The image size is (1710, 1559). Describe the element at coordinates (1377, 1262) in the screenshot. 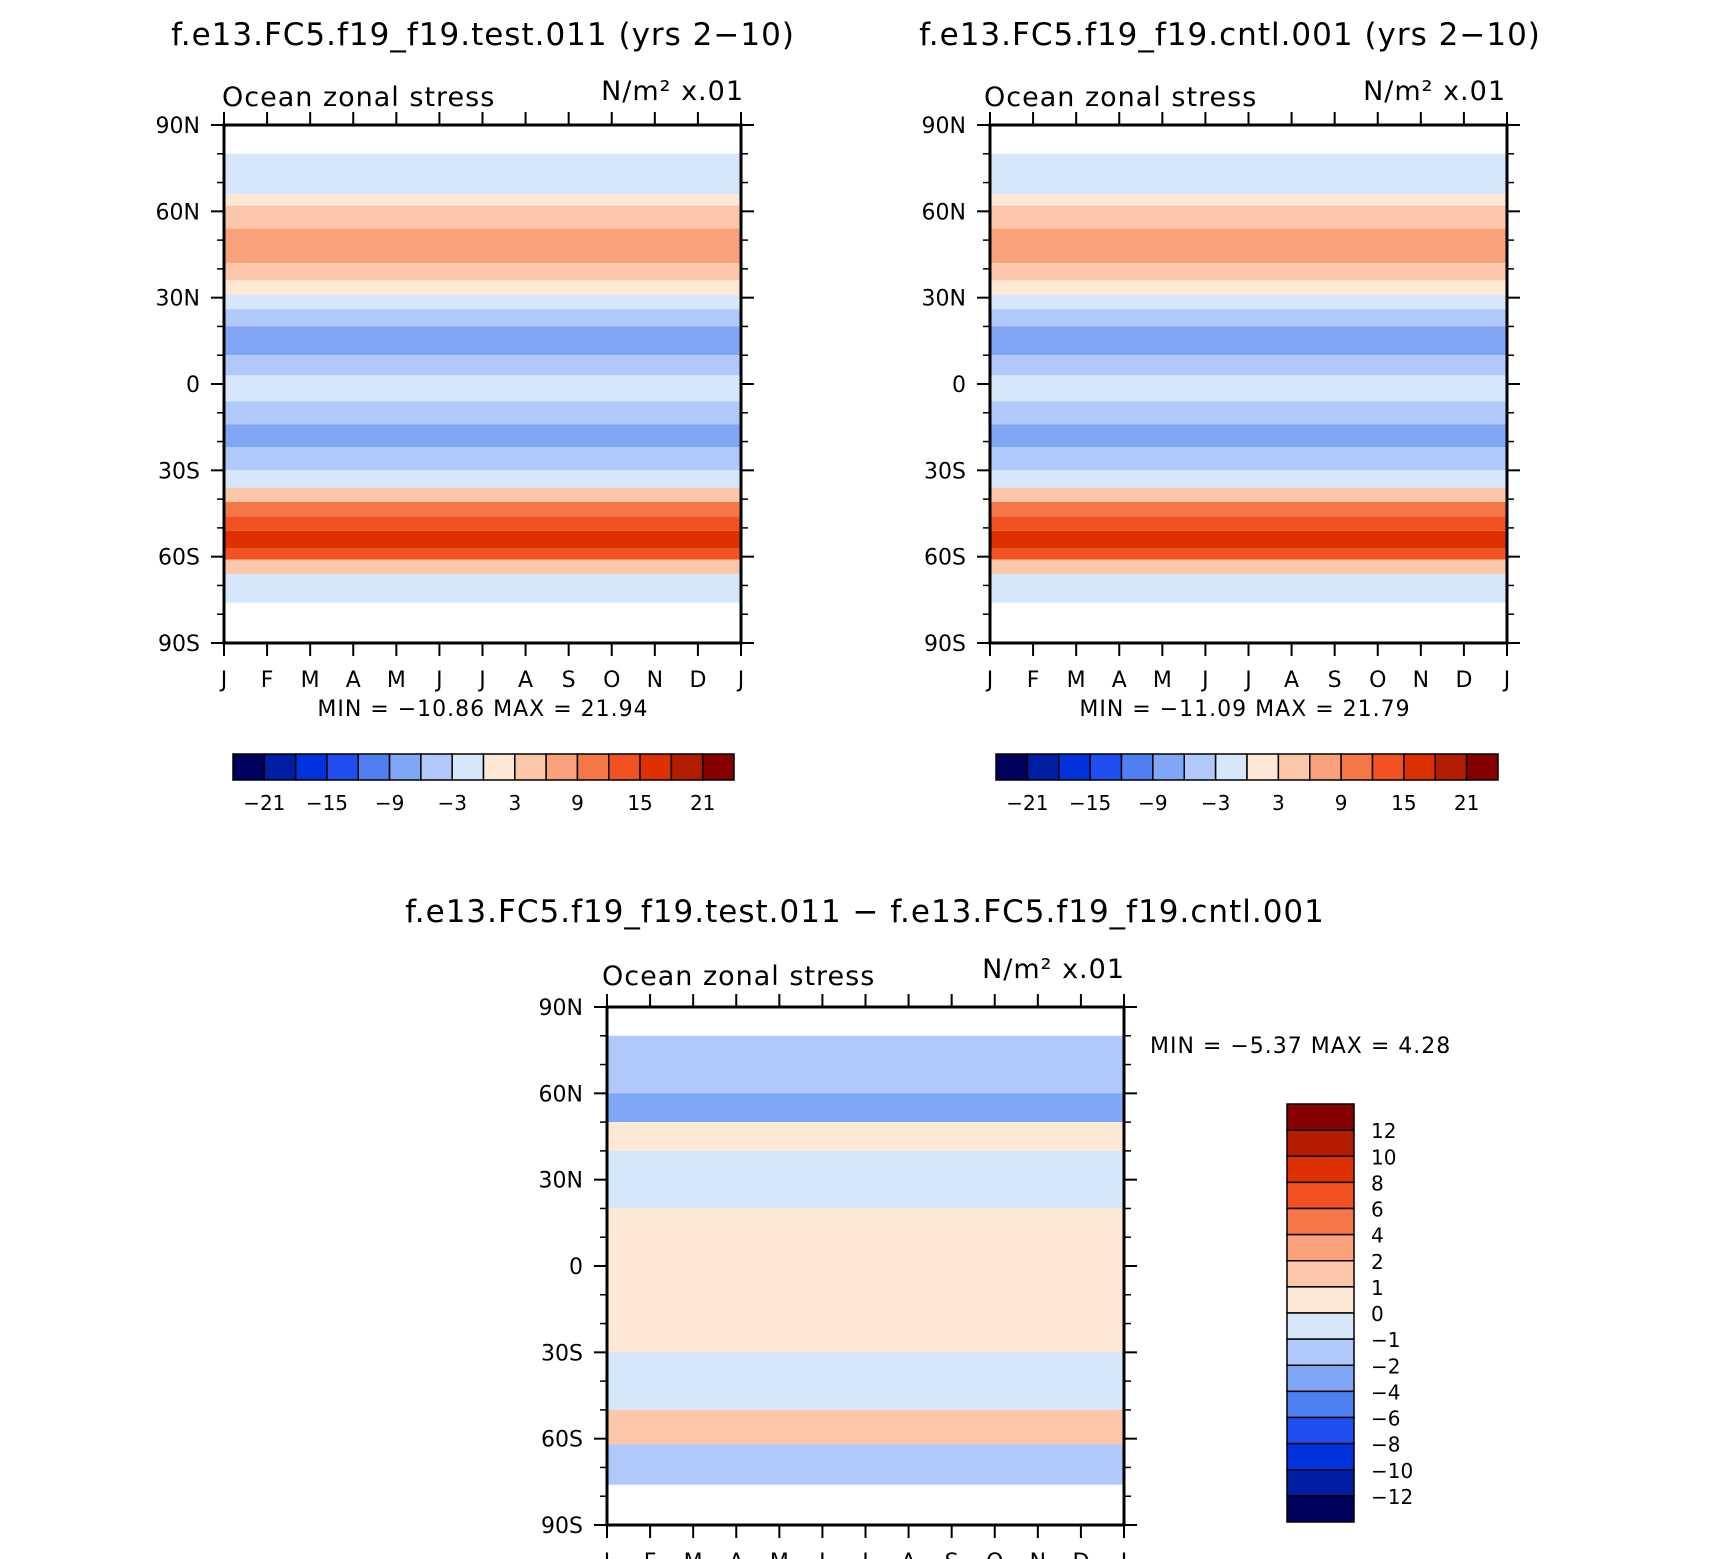

I see `colorbar-label: 2` at that location.